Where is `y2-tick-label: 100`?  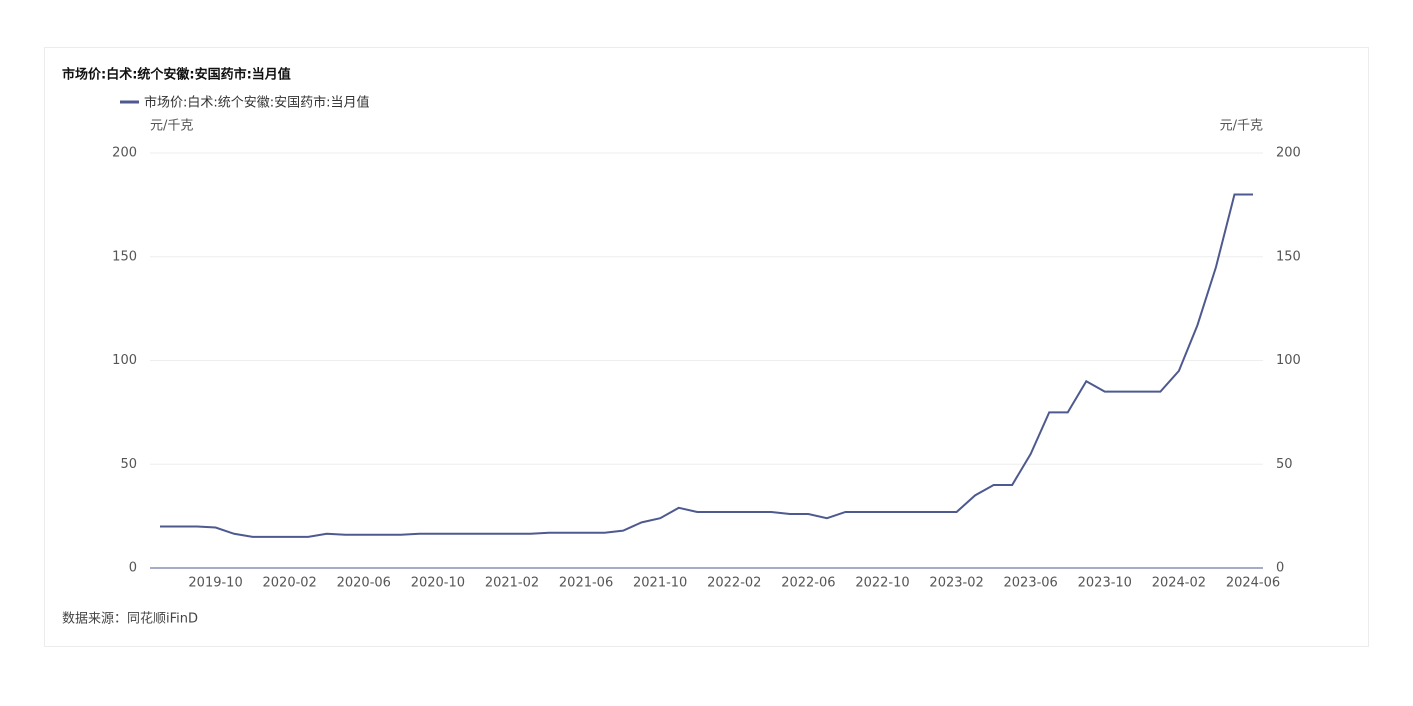 y2-tick-label: 100 is located at coordinates (1288, 360).